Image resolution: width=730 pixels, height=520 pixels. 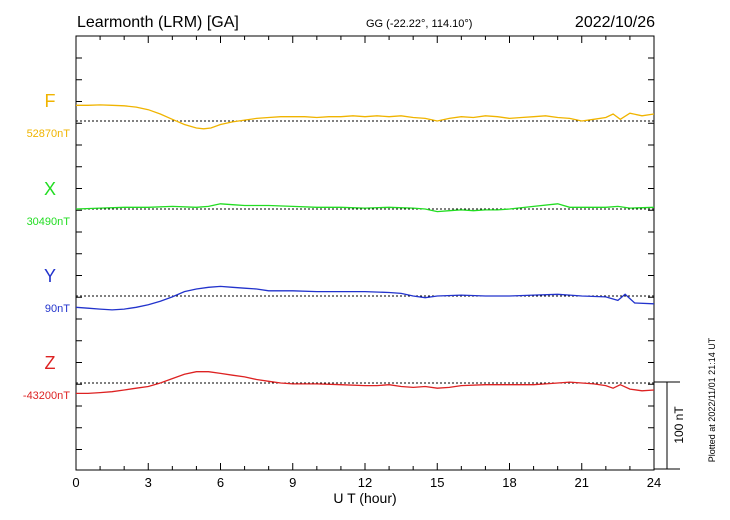 What do you see at coordinates (712, 399) in the screenshot?
I see `plotted-at-footer: Plotted at 2022/11/01 21:14 UT` at bounding box center [712, 399].